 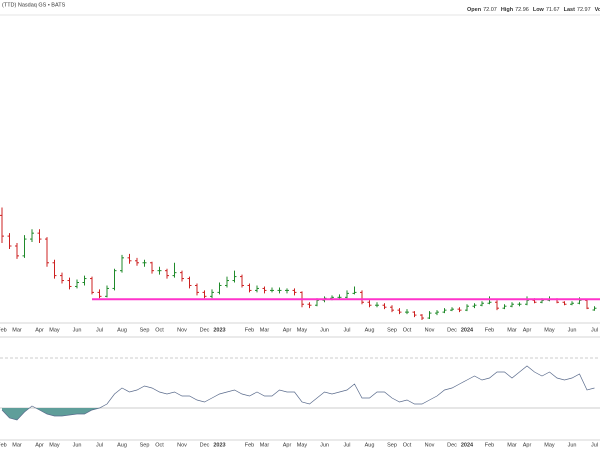 What do you see at coordinates (507, 10) in the screenshot?
I see `quote-label: High` at bounding box center [507, 10].